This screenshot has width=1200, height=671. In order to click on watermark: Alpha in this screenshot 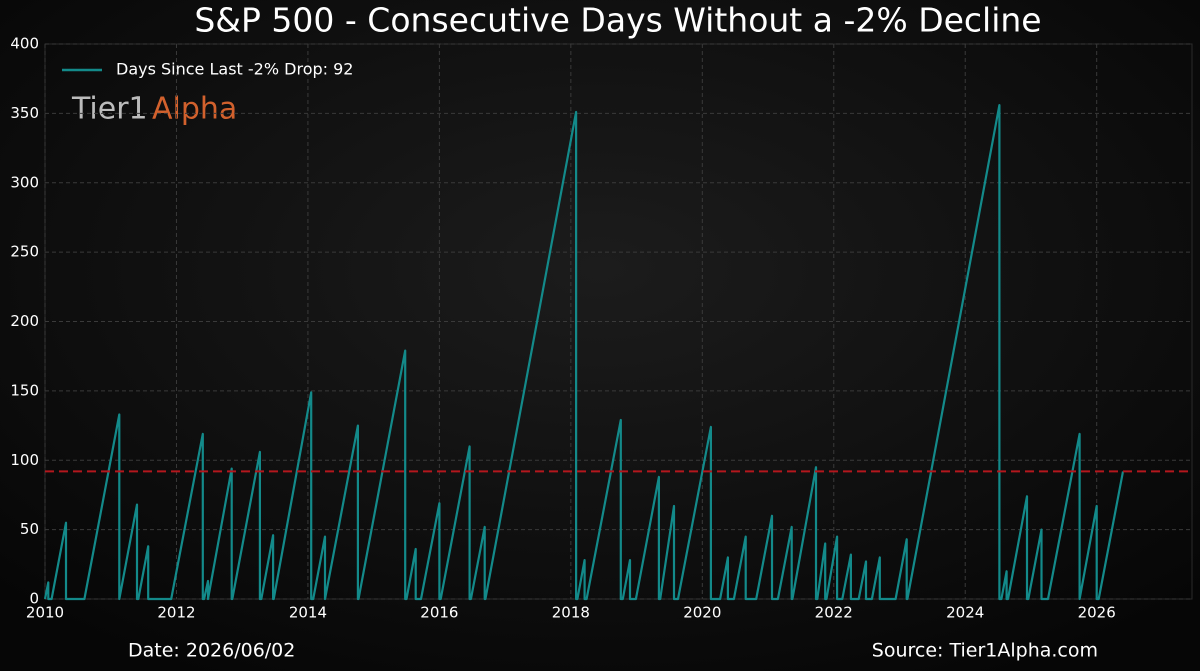, I will do `click(194, 109)`.